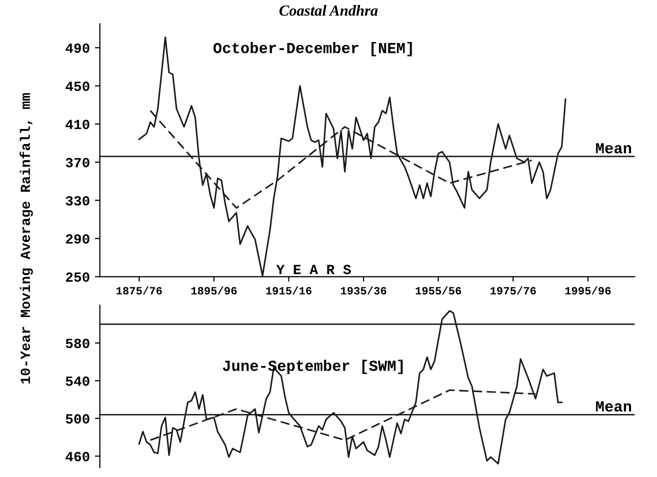 This screenshot has width=657, height=477. Describe the element at coordinates (78, 277) in the screenshot. I see `y-tick-label: 250` at that location.